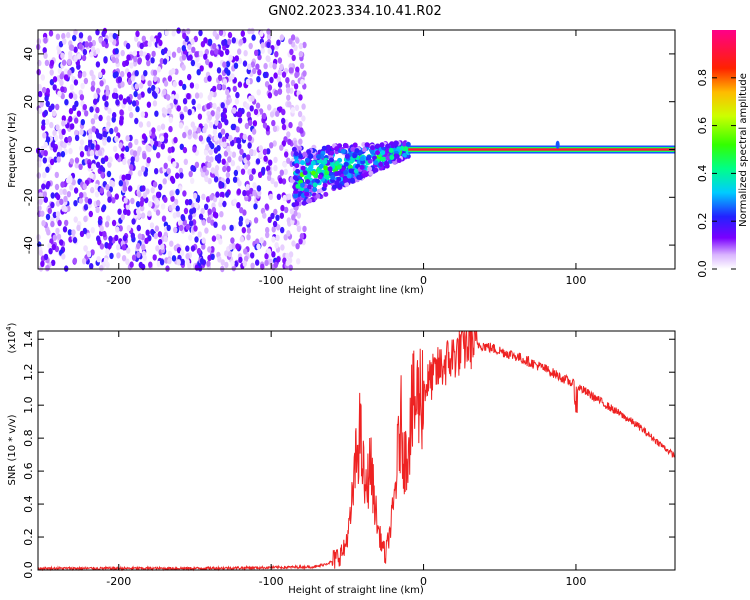 The width and height of the screenshot is (750, 600). Describe the element at coordinates (28, 471) in the screenshot. I see `y-tick-label: 0.6` at that location.